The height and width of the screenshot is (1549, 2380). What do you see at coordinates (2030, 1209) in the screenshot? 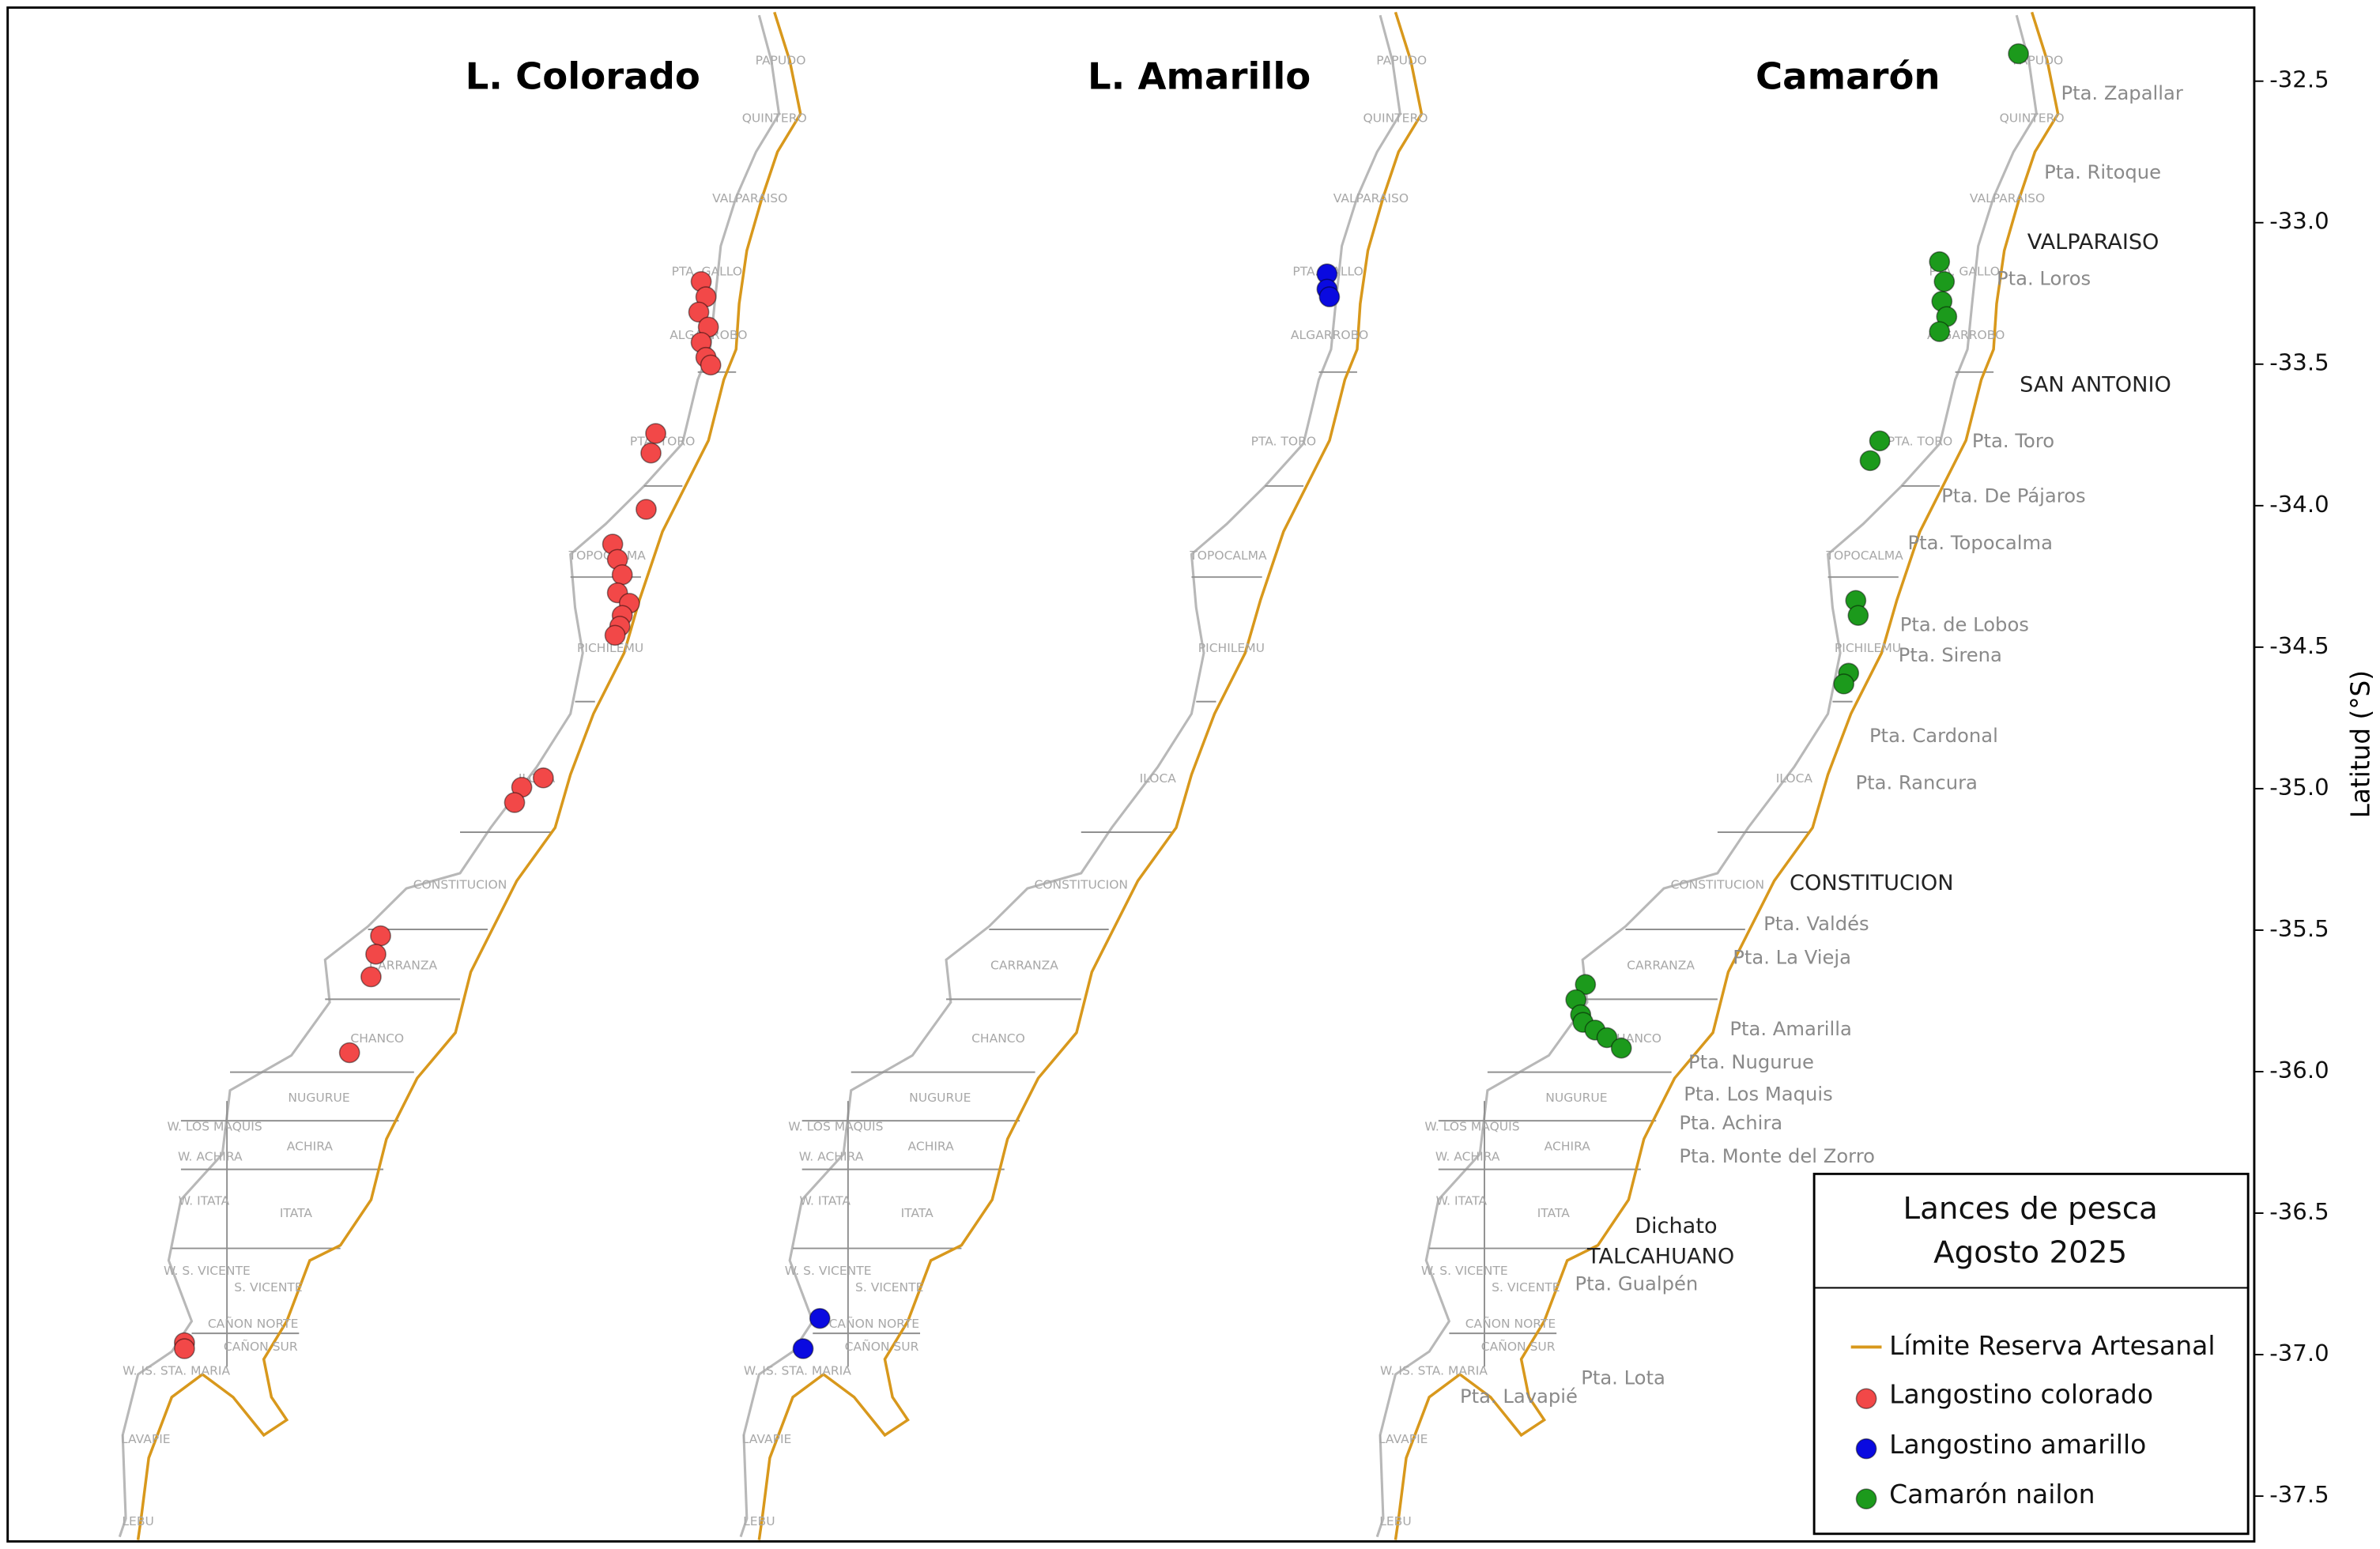
I see `legend-title: Lances de pesca` at bounding box center [2030, 1209].